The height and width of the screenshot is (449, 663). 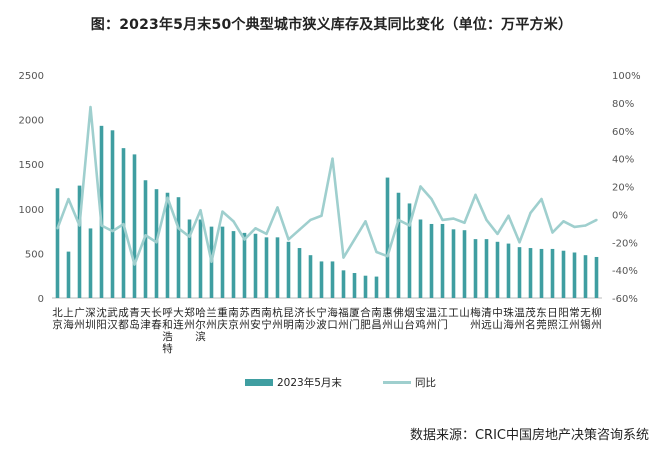 I want to click on y-right-tick-label: 80%, so click(x=623, y=104).